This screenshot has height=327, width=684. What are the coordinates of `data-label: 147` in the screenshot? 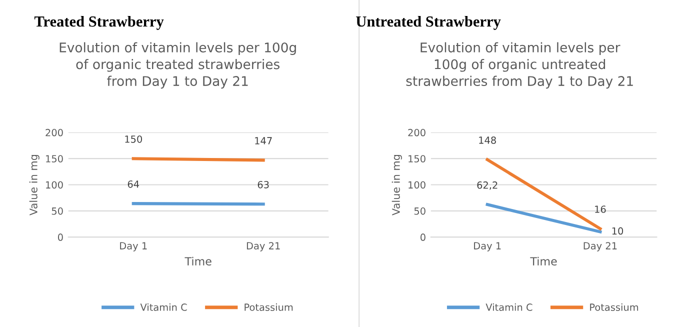 It's located at (263, 140).